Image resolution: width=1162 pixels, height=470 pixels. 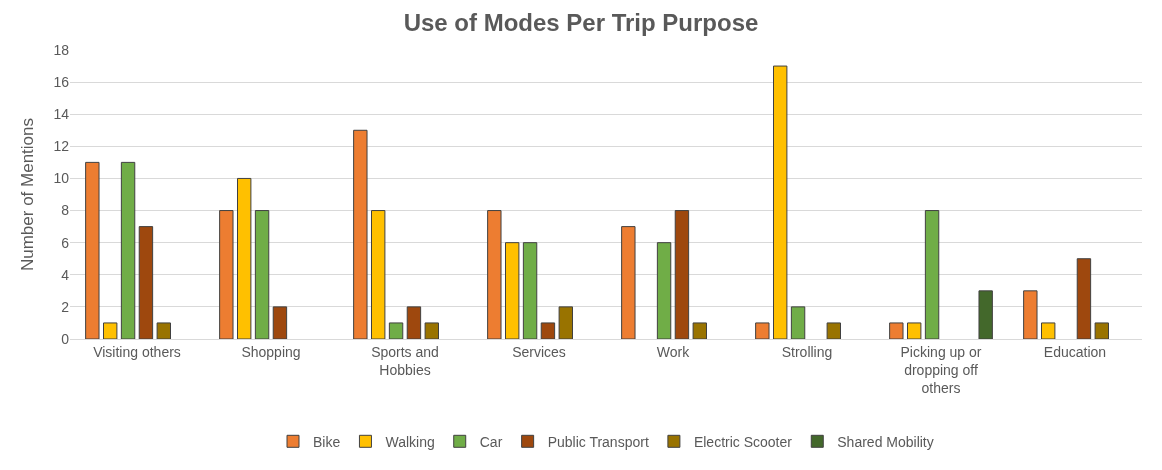 I want to click on y-tick-label: 18, so click(x=61, y=49).